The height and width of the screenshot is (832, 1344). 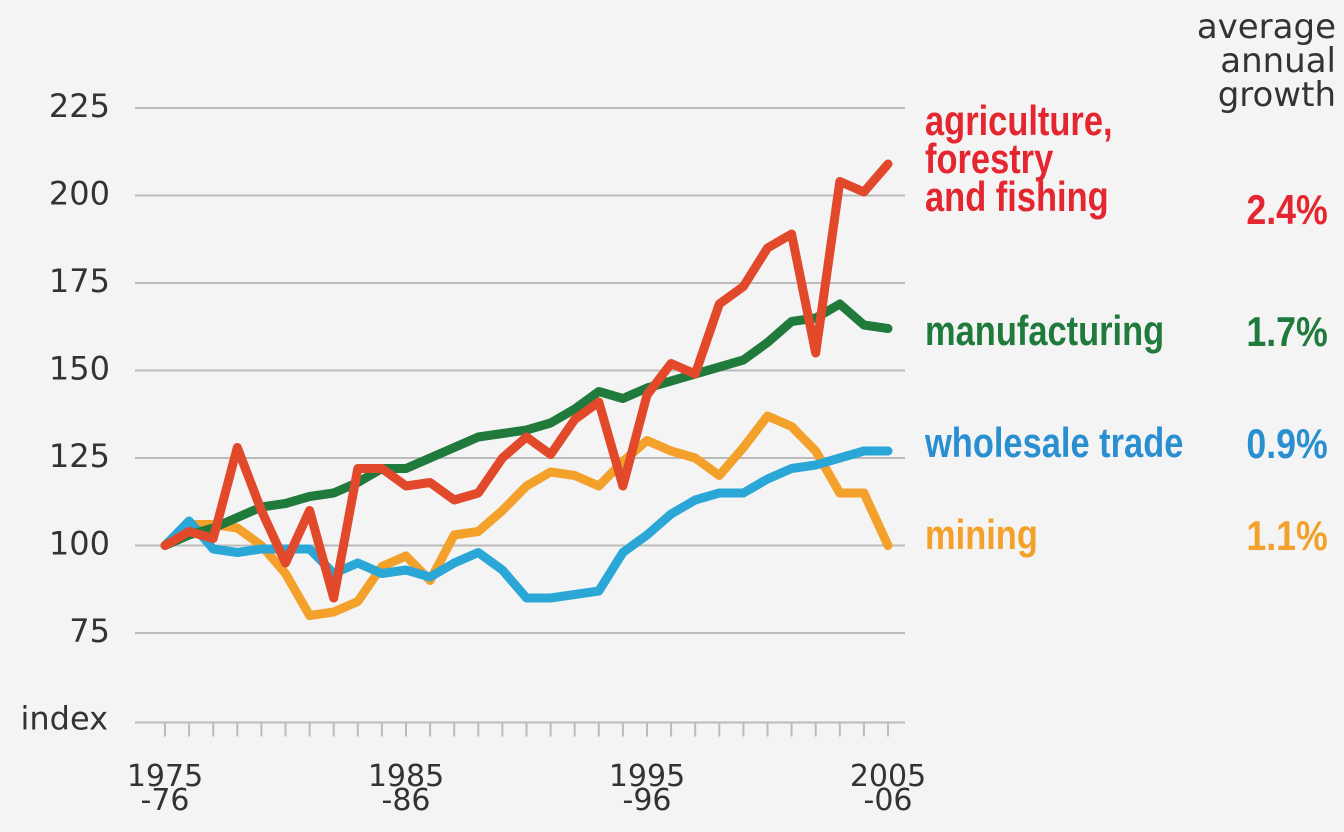 I want to click on x-tick-label: 1995 -96, so click(x=647, y=788).